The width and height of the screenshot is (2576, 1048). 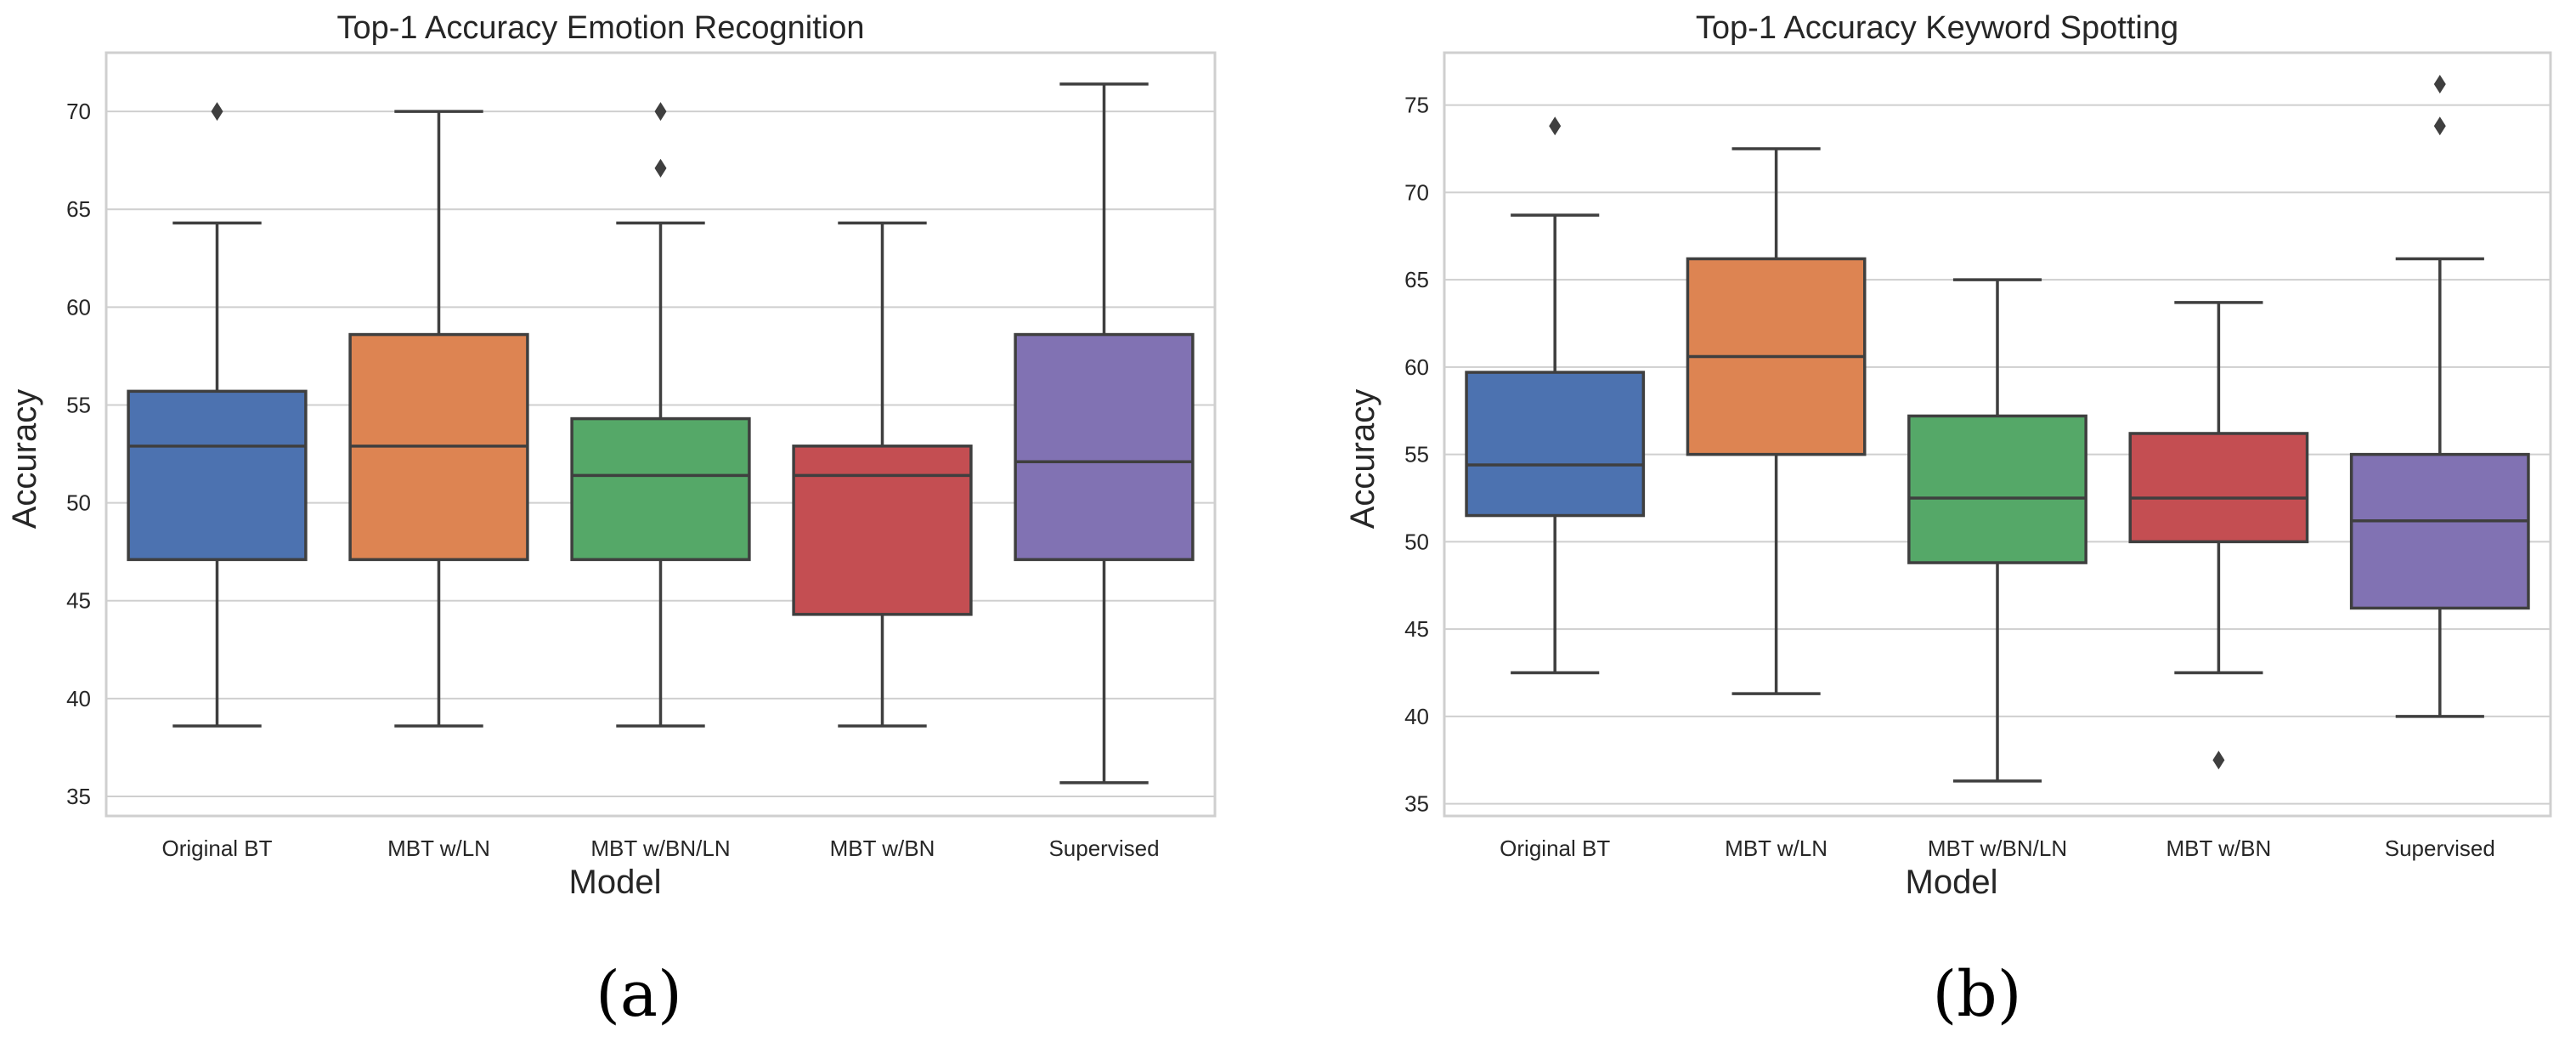 What do you see at coordinates (1416, 105) in the screenshot?
I see `y-tick-label: 75` at bounding box center [1416, 105].